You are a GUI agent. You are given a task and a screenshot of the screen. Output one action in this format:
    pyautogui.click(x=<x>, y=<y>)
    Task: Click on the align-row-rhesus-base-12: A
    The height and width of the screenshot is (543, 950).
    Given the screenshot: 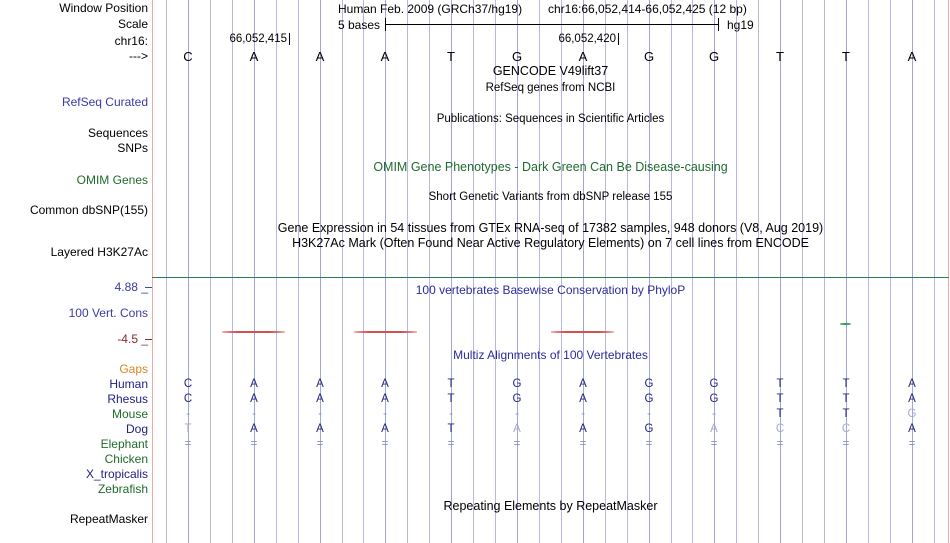 What is the action you would take?
    pyautogui.click(x=912, y=399)
    